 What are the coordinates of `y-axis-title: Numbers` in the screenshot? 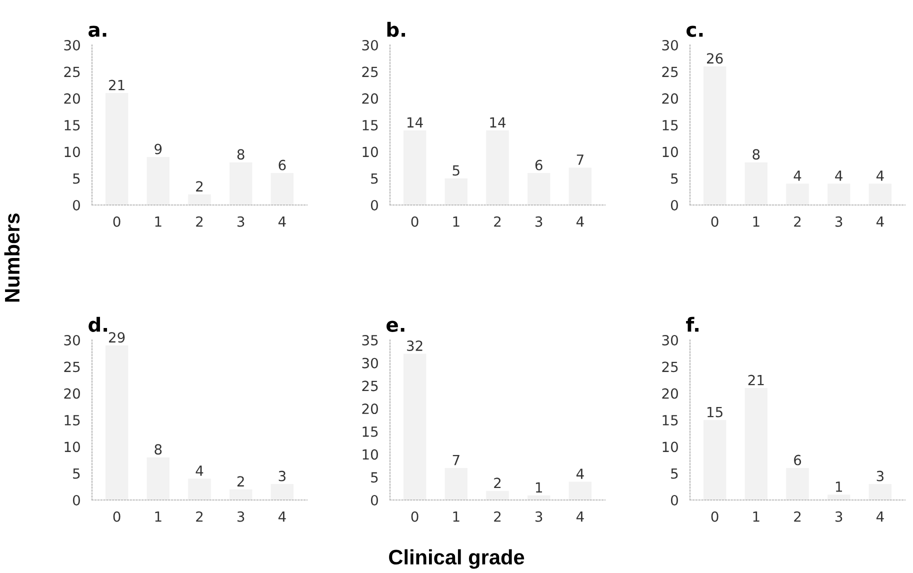 It's located at (12, 258).